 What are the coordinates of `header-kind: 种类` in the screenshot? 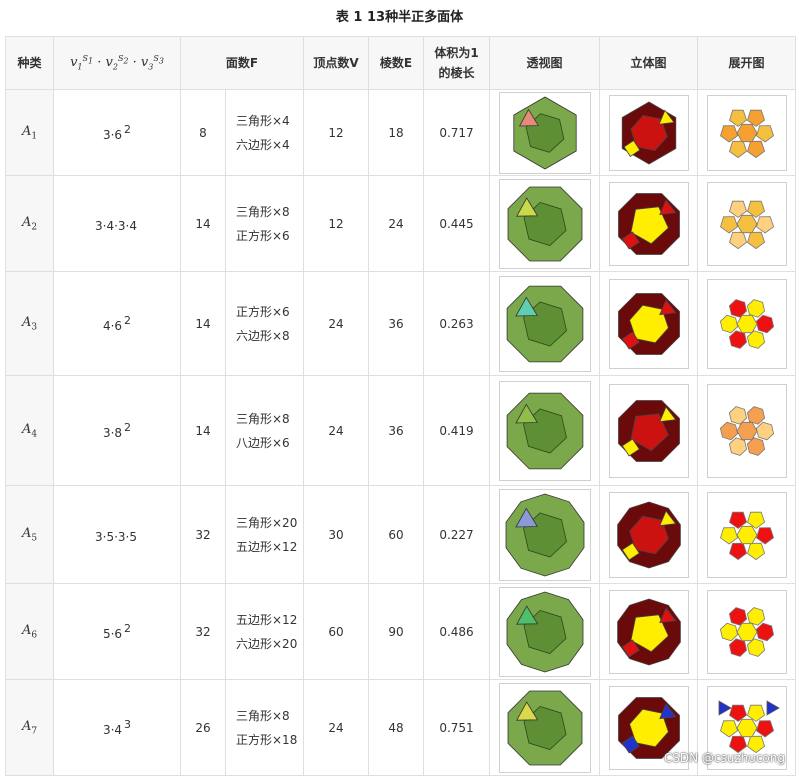 It's located at (29, 63).